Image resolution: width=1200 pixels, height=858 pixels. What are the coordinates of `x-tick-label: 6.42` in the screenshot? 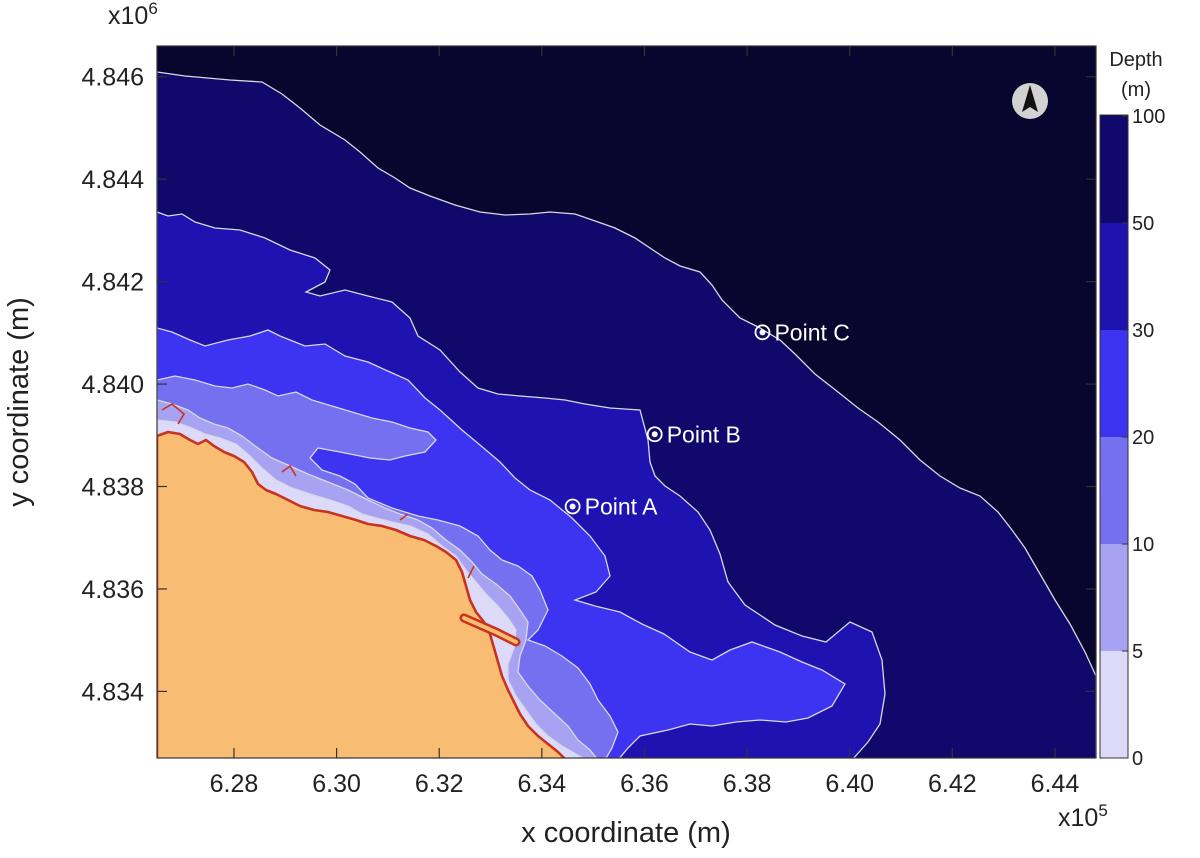 It's located at (952, 784).